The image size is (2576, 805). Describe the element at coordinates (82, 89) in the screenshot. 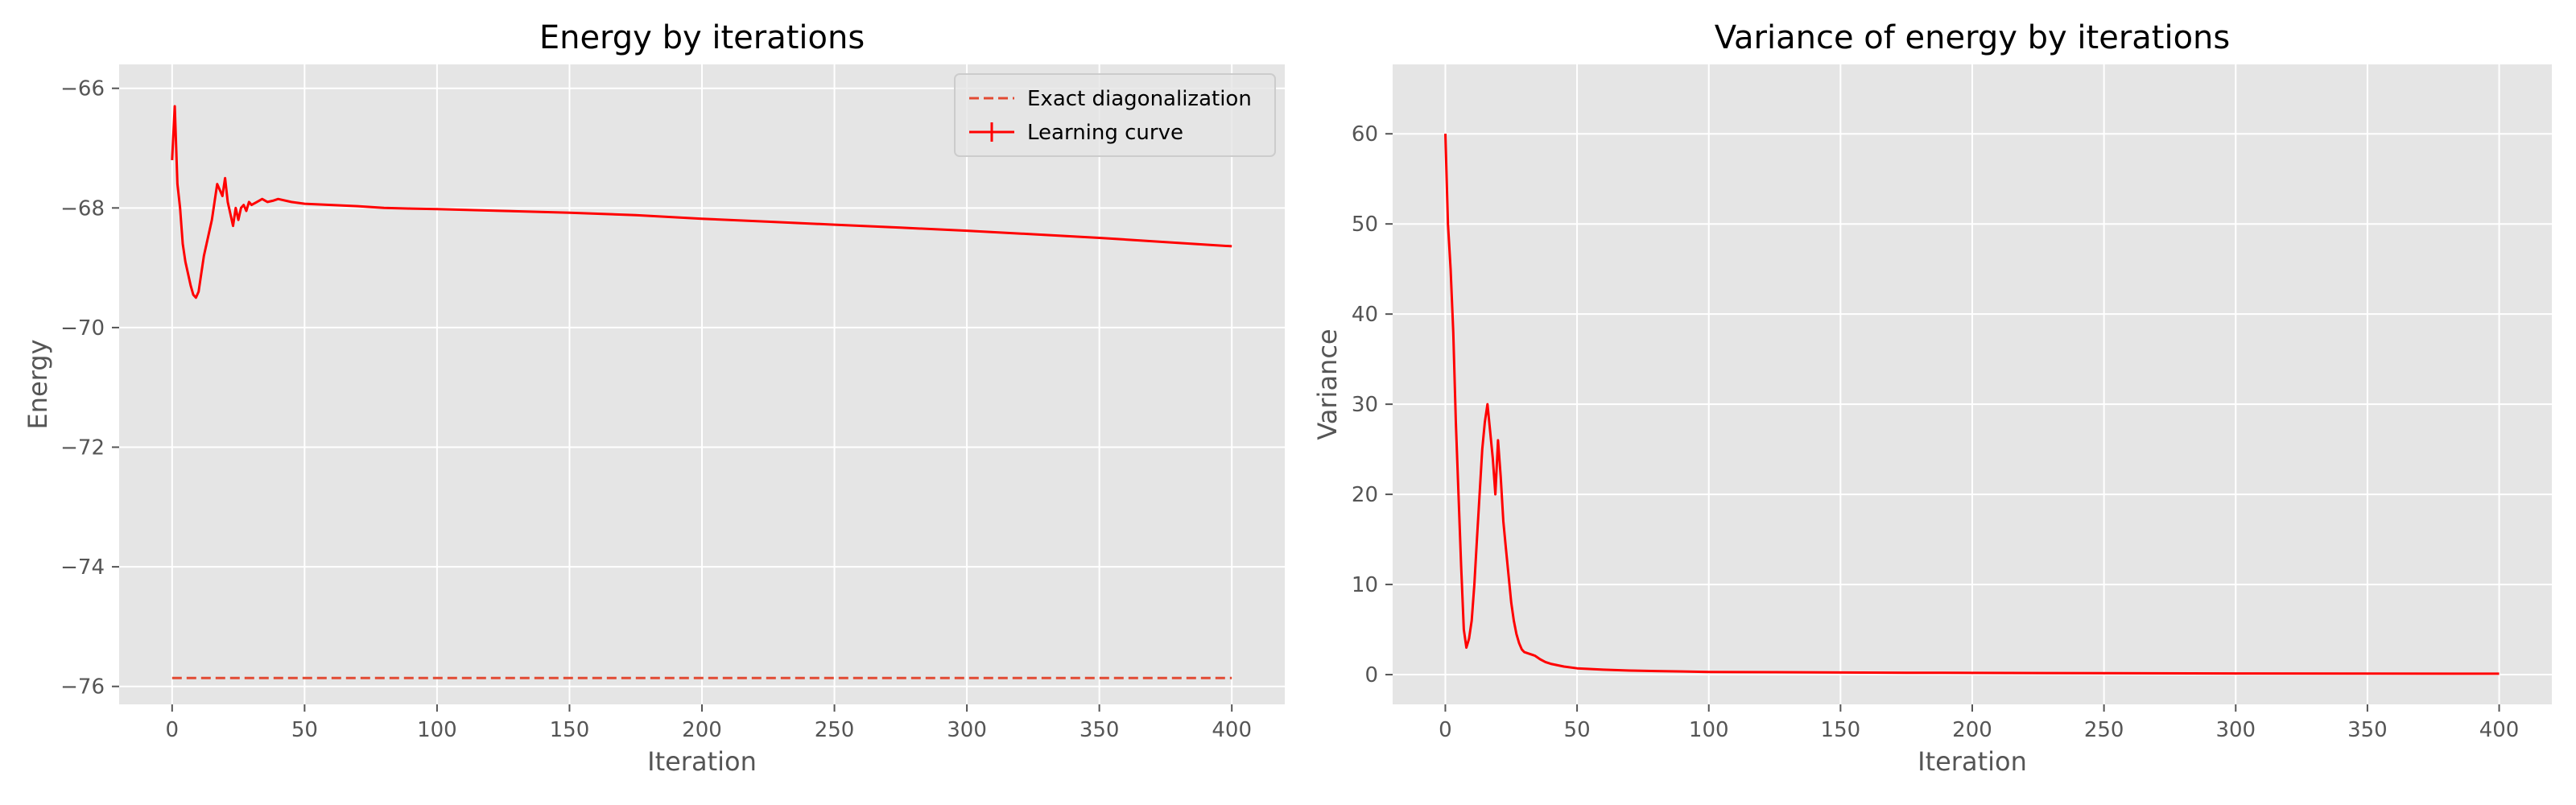

I see `y-tick-label: −66` at that location.